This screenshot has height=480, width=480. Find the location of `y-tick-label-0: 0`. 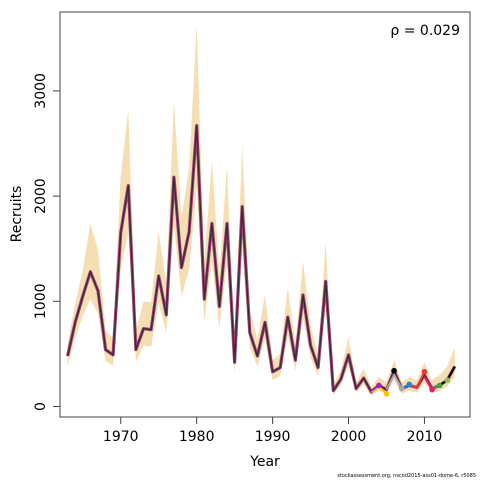

y-tick-label-0: 0 is located at coordinates (41, 406).